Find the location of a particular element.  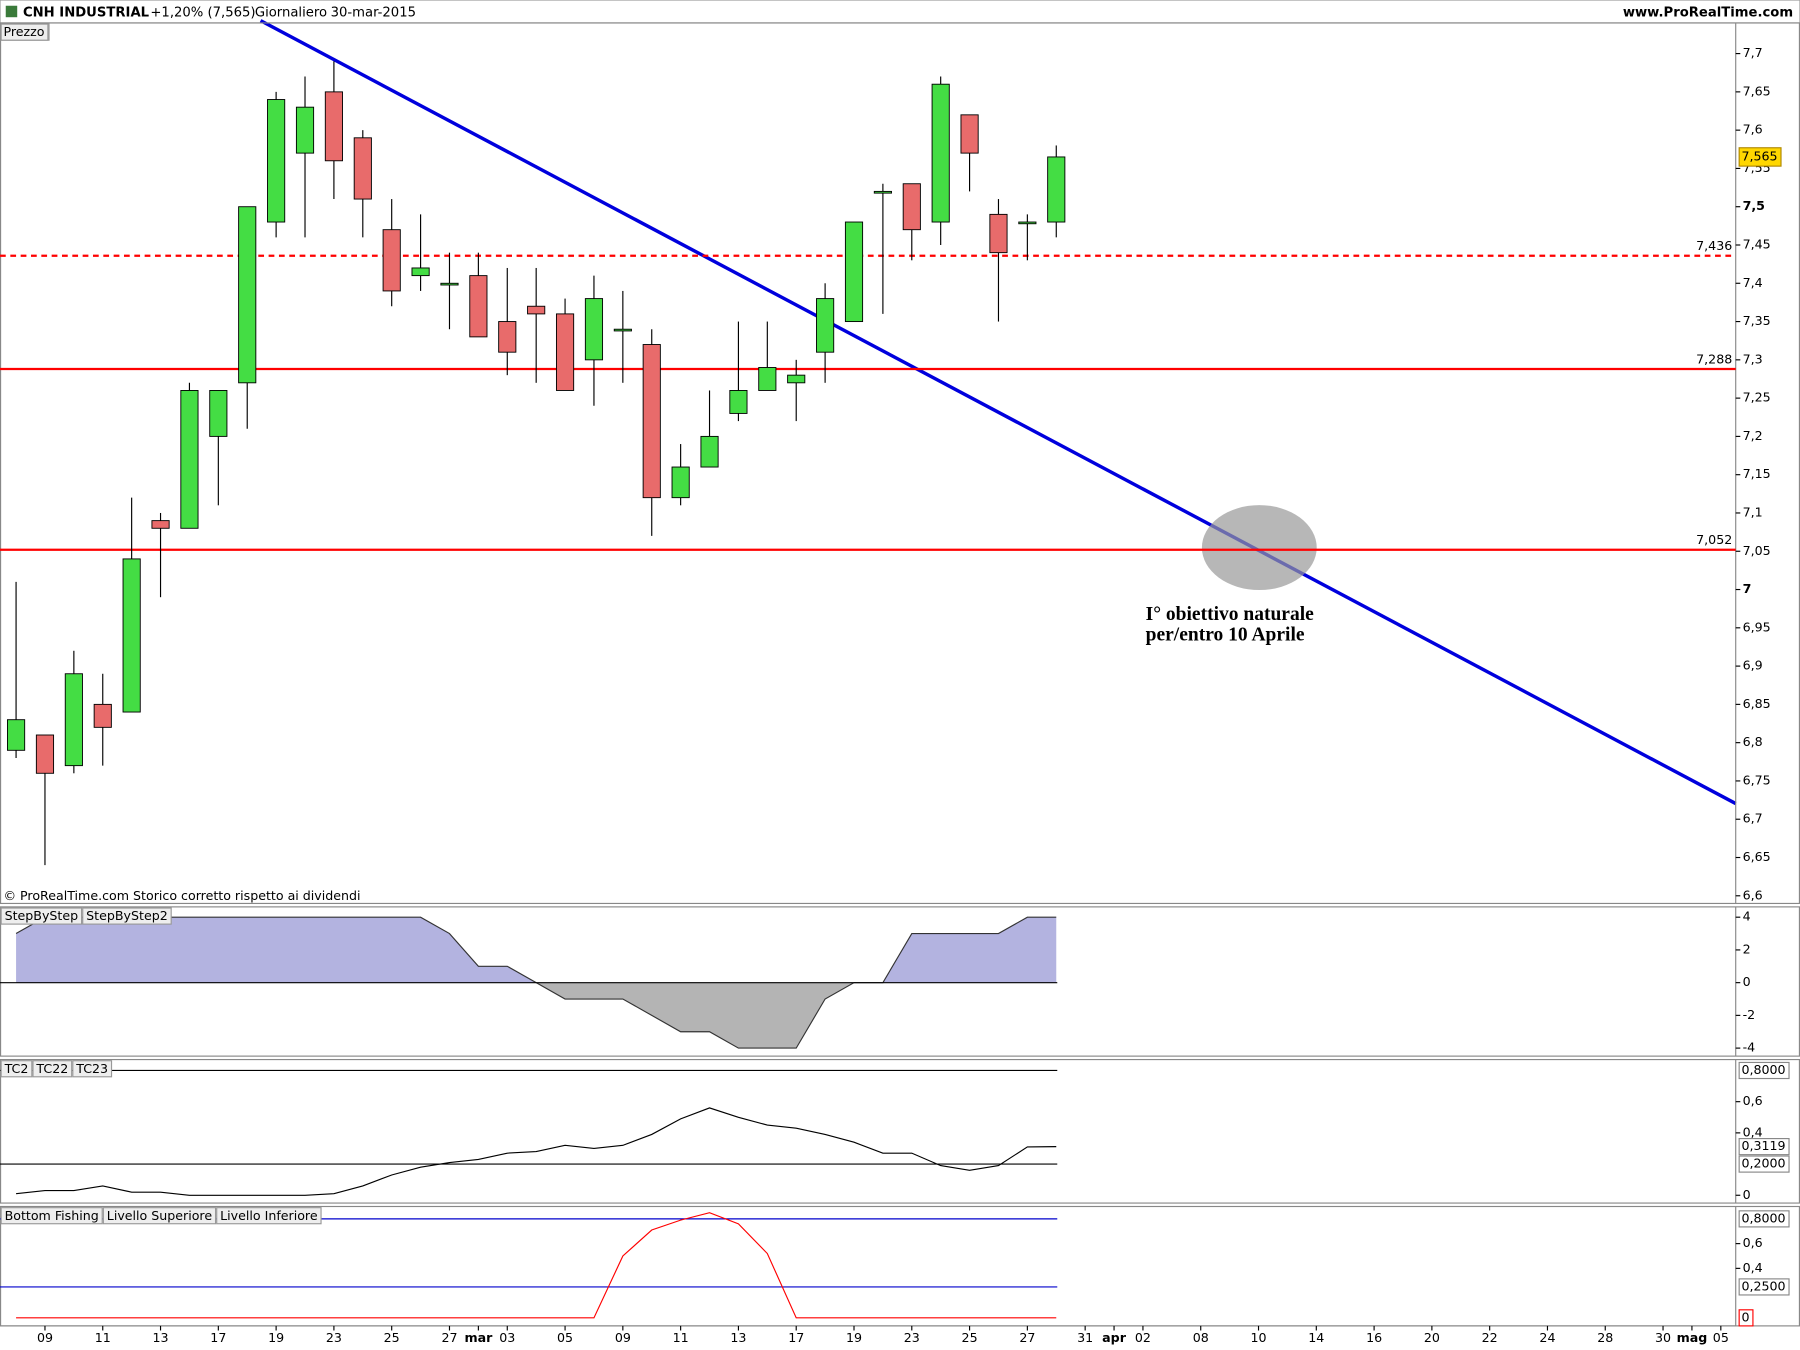

y-tick-label: 6,75 is located at coordinates (1757, 779).